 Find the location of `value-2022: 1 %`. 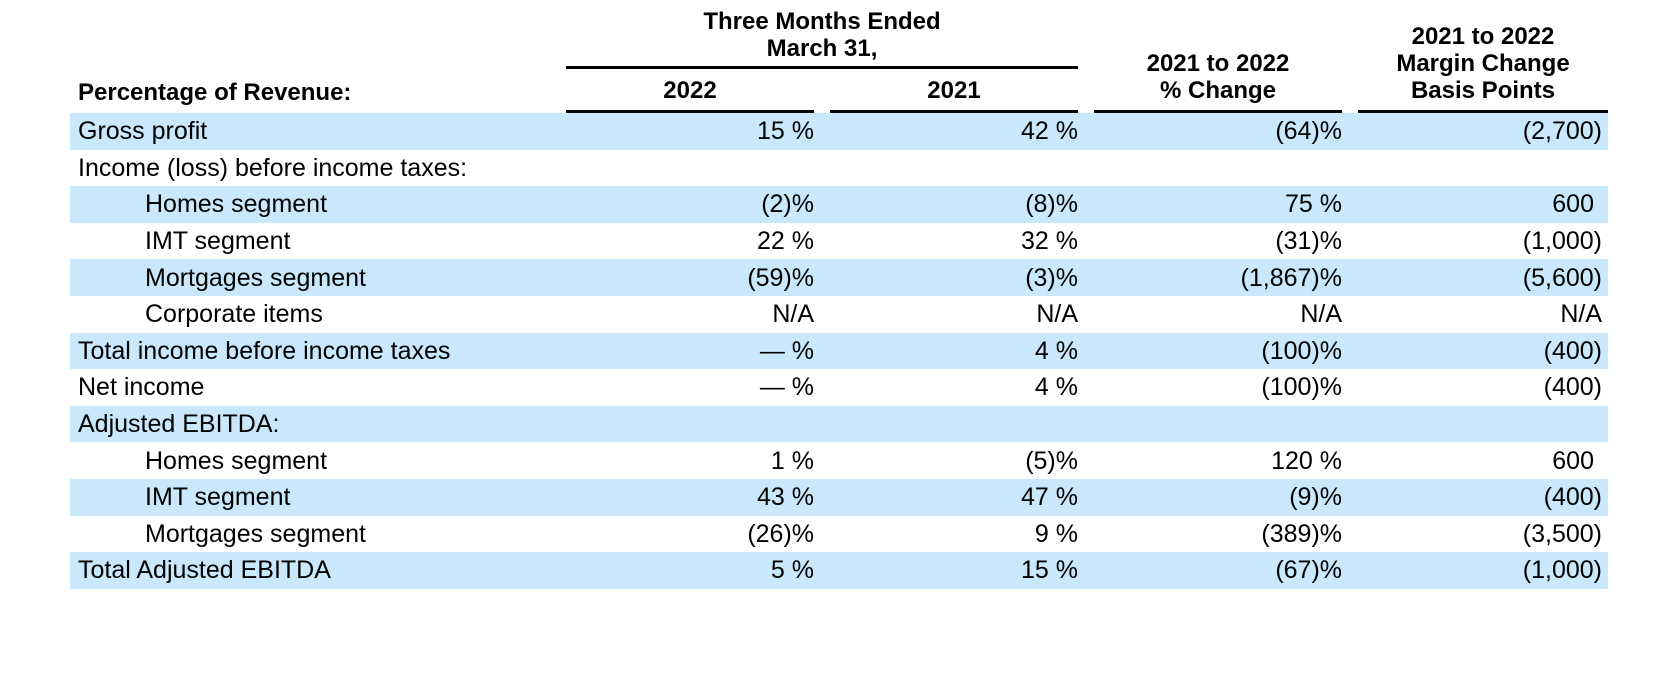

value-2022: 1 % is located at coordinates (792, 460).